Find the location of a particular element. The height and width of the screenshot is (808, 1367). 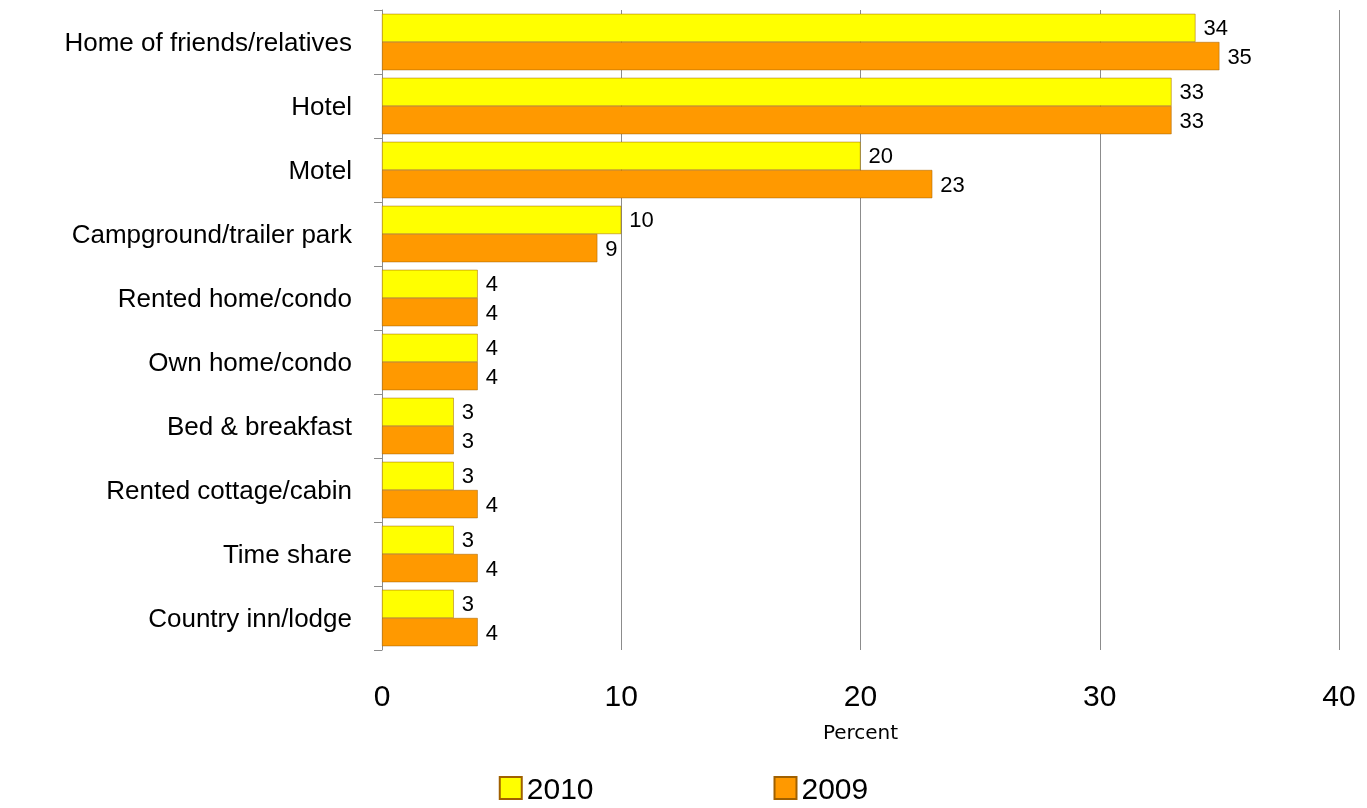

x-axis-title: Percent is located at coordinates (860, 732).